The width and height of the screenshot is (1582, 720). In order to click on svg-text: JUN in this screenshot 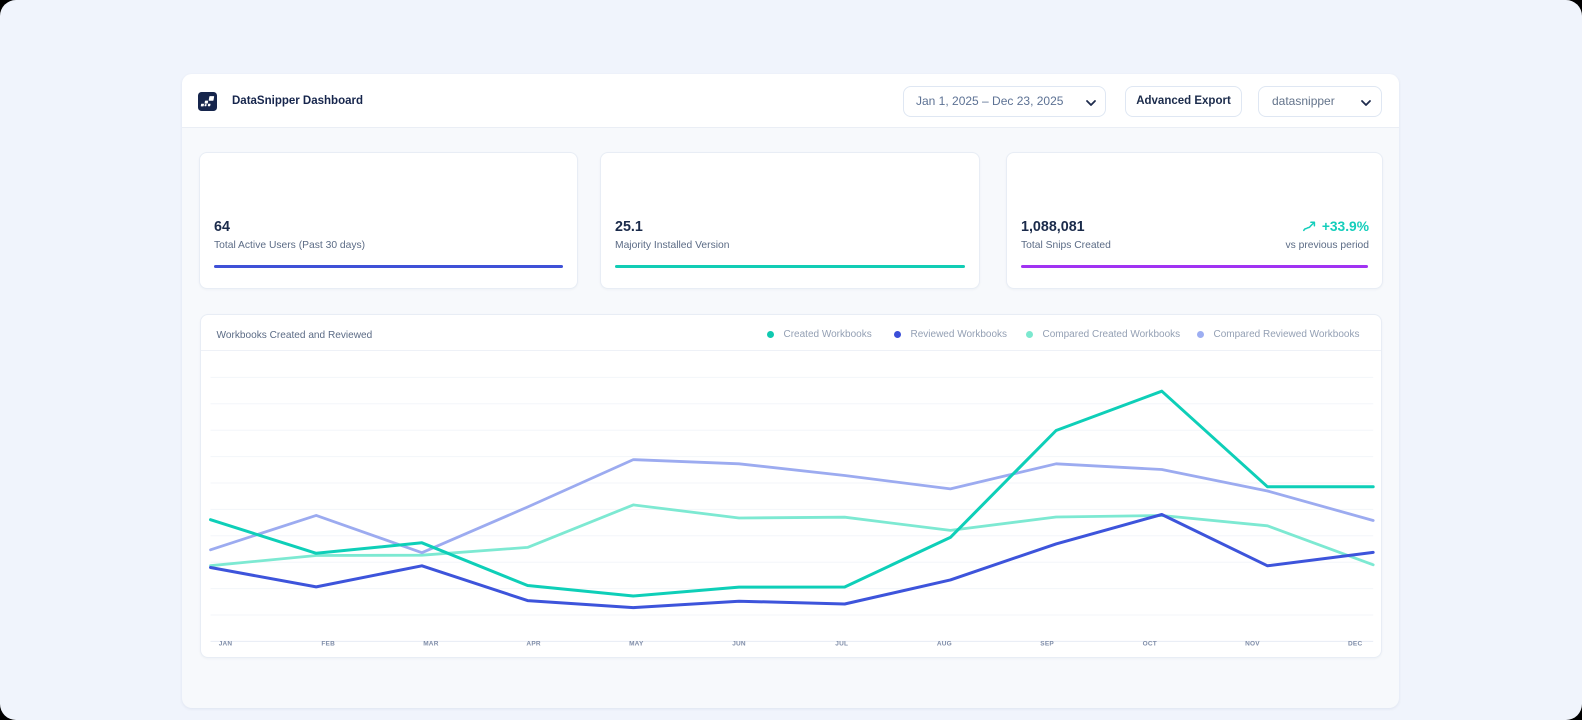, I will do `click(739, 644)`.